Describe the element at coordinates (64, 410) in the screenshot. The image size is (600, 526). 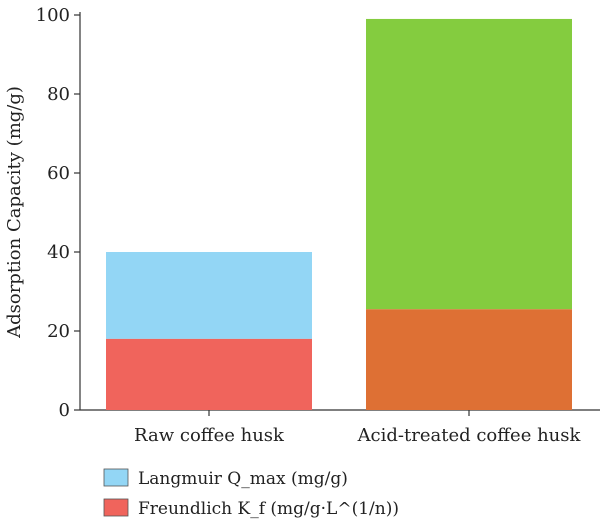
I see `y-tick-label: 0` at that location.